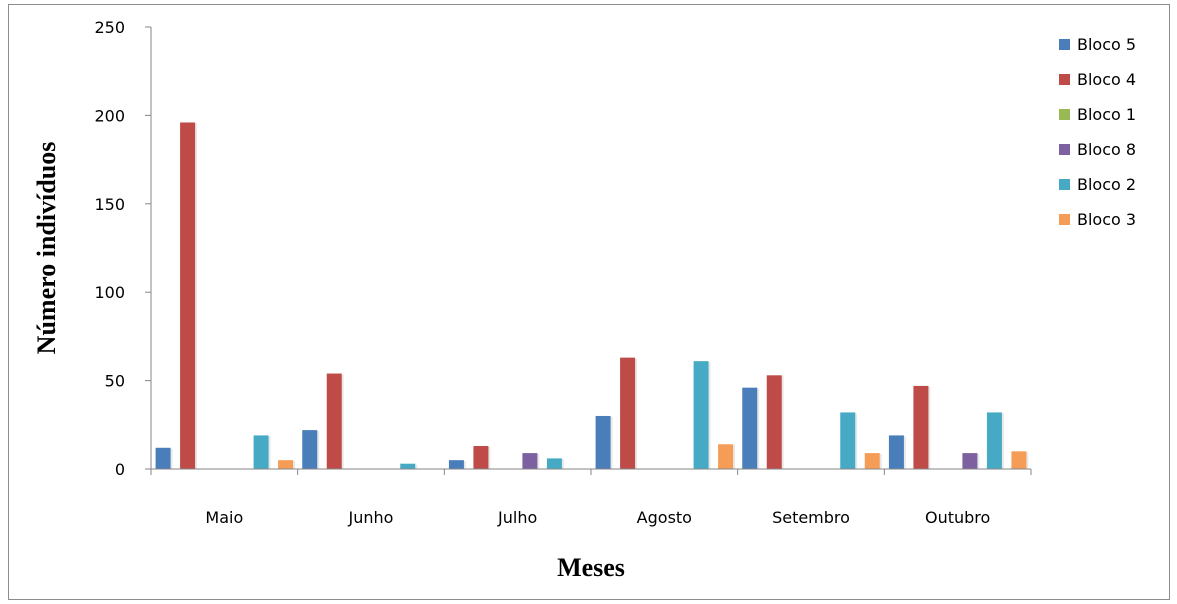 This screenshot has width=1177, height=604. Describe the element at coordinates (371, 517) in the screenshot. I see `x-tick-label: Junho` at that location.